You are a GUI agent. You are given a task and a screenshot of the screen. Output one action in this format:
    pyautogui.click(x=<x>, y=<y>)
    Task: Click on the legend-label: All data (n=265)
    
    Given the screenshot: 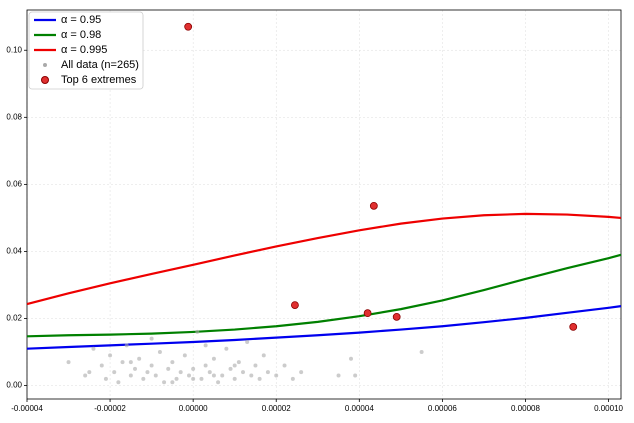 What is the action you would take?
    pyautogui.click(x=100, y=65)
    